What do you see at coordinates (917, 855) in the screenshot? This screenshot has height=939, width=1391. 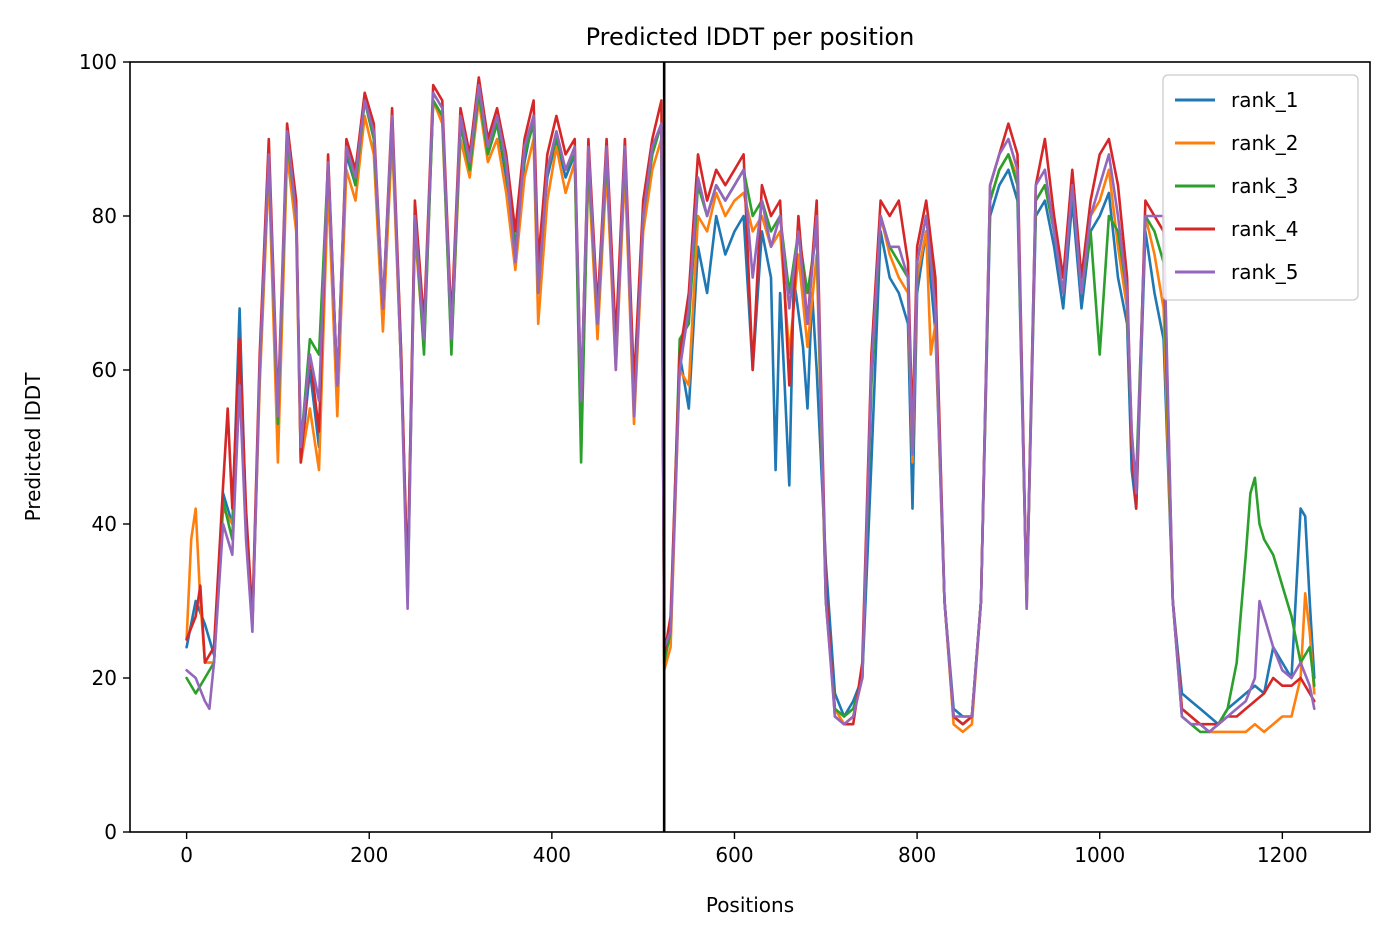 I see `x-tick-label: 800` at bounding box center [917, 855].